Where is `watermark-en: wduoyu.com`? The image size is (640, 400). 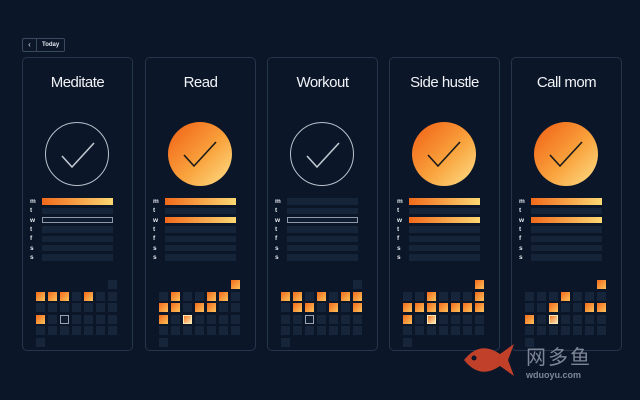
watermark-en: wduoyu.com is located at coordinates (554, 374).